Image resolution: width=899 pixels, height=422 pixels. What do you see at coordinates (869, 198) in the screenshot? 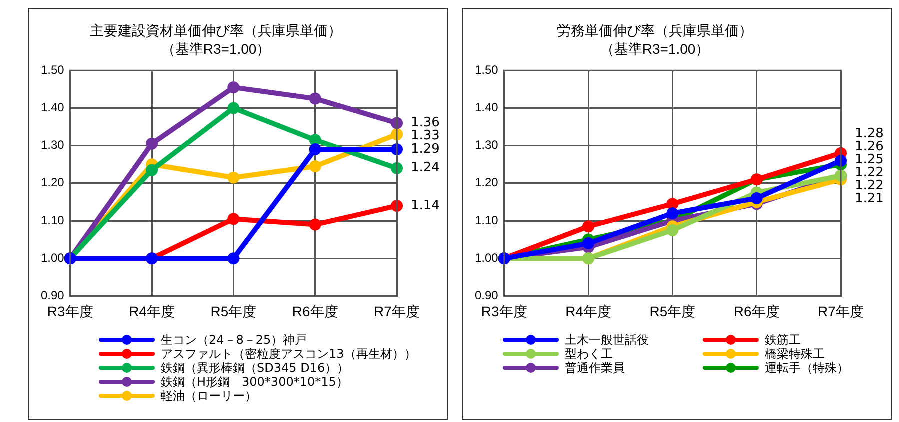
I see `data-label: 1.21` at bounding box center [869, 198].